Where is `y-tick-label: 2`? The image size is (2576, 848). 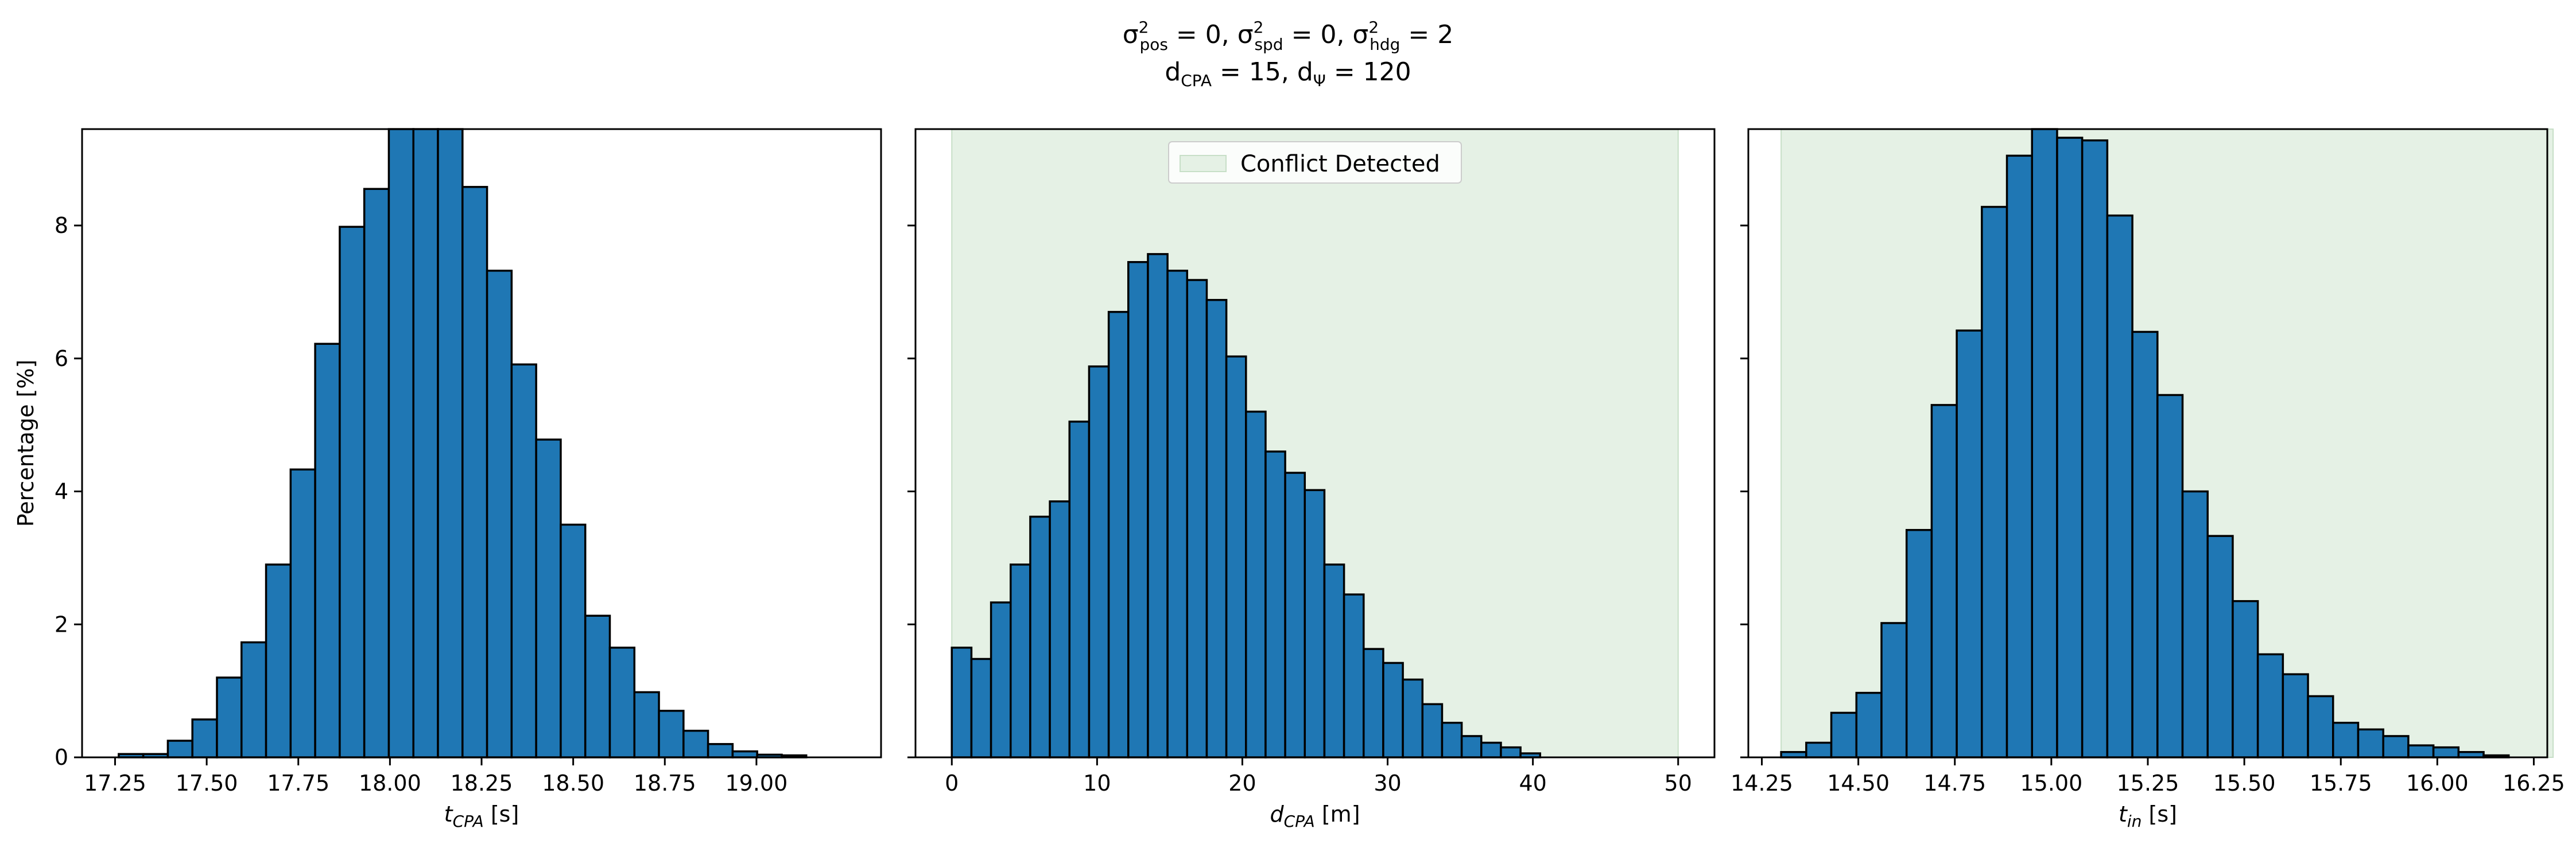
y-tick-label: 2 is located at coordinates (61, 624).